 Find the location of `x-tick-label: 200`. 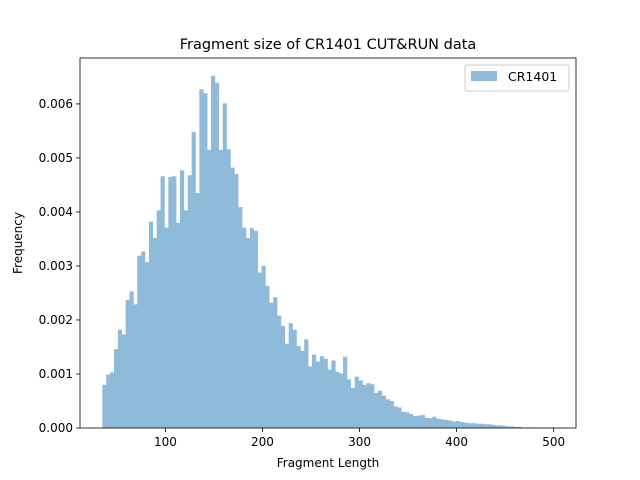

x-tick-label: 200 is located at coordinates (262, 442).